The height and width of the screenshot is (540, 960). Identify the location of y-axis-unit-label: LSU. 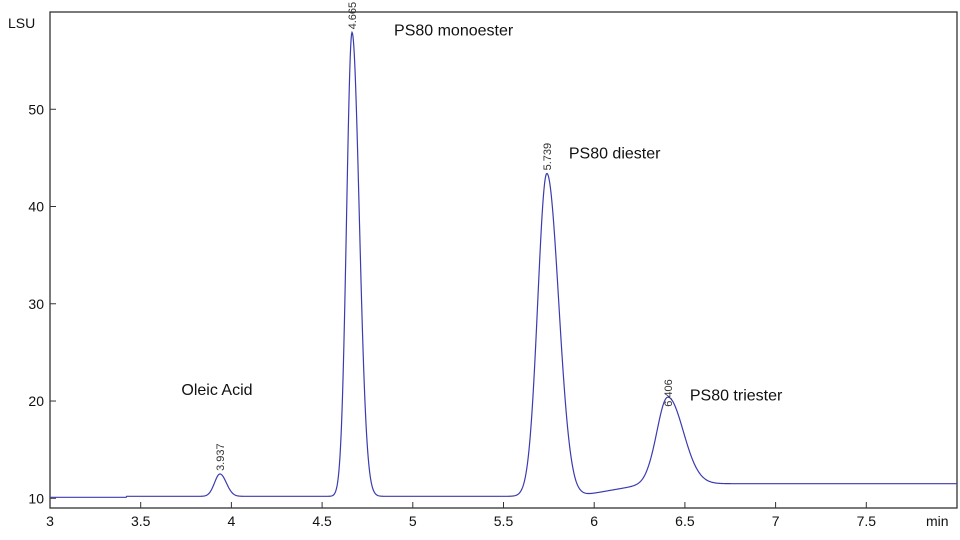
(21, 23).